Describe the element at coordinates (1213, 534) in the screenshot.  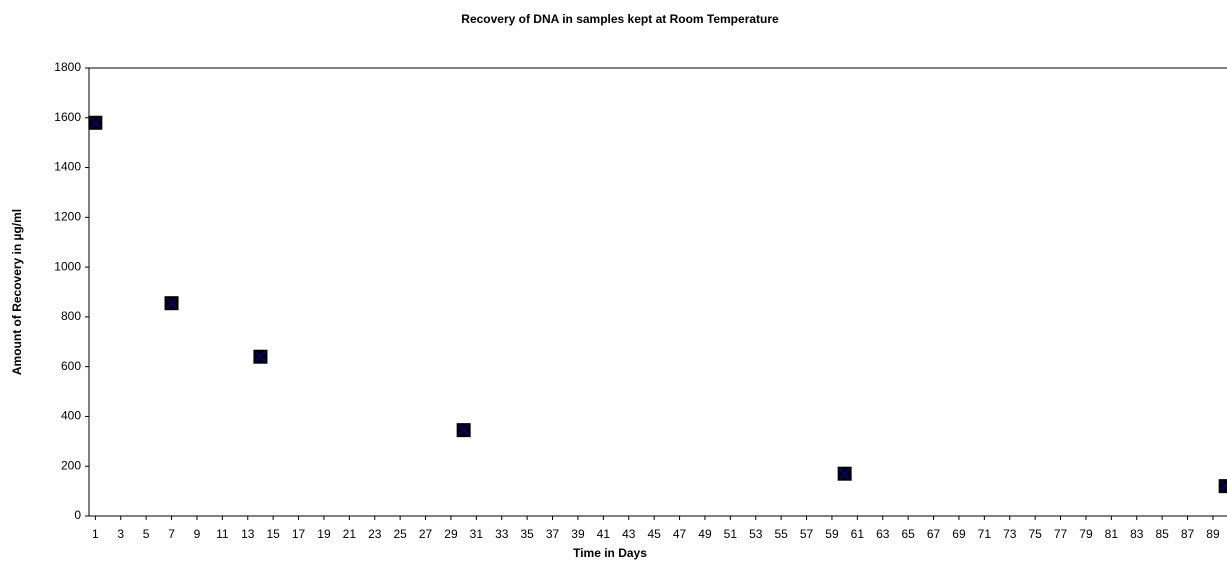
I see `x-tick-label: 89` at that location.